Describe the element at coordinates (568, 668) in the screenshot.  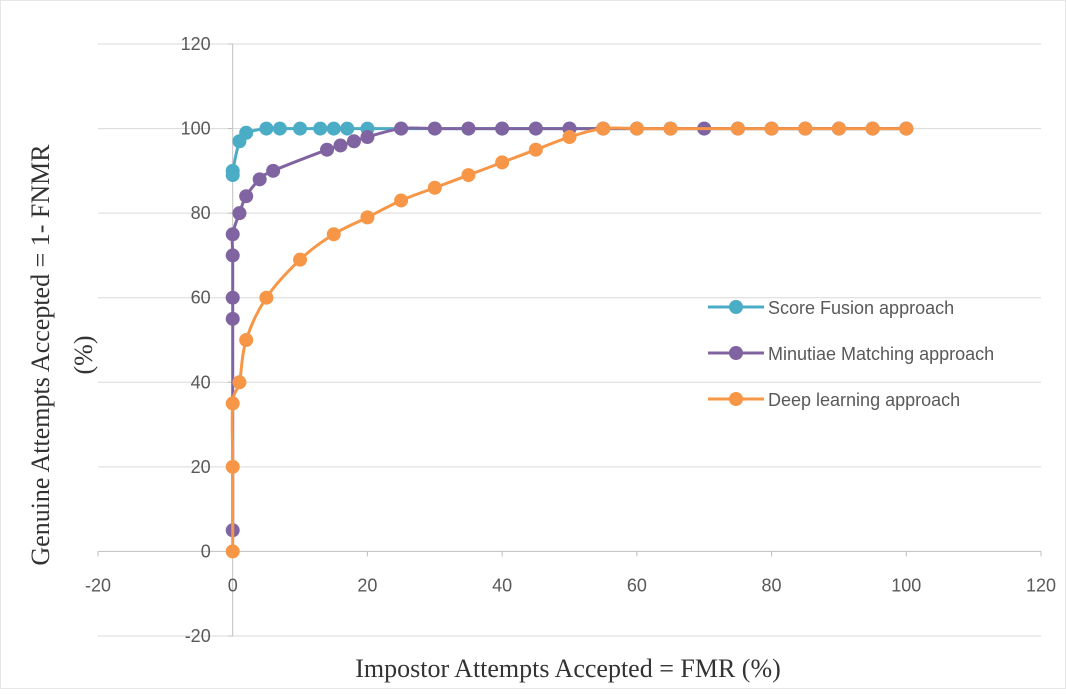
I see `x-axis-title: Impostor Attempts Accepted = FMR (%)` at that location.